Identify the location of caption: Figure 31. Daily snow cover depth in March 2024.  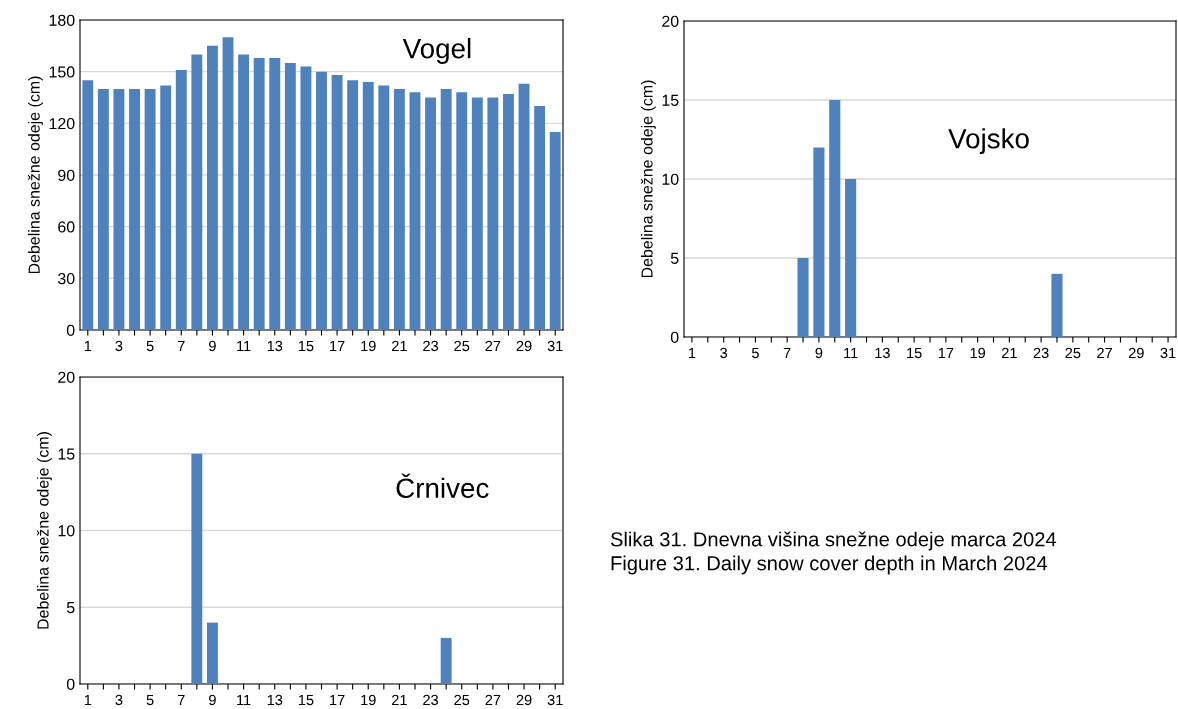
(829, 565).